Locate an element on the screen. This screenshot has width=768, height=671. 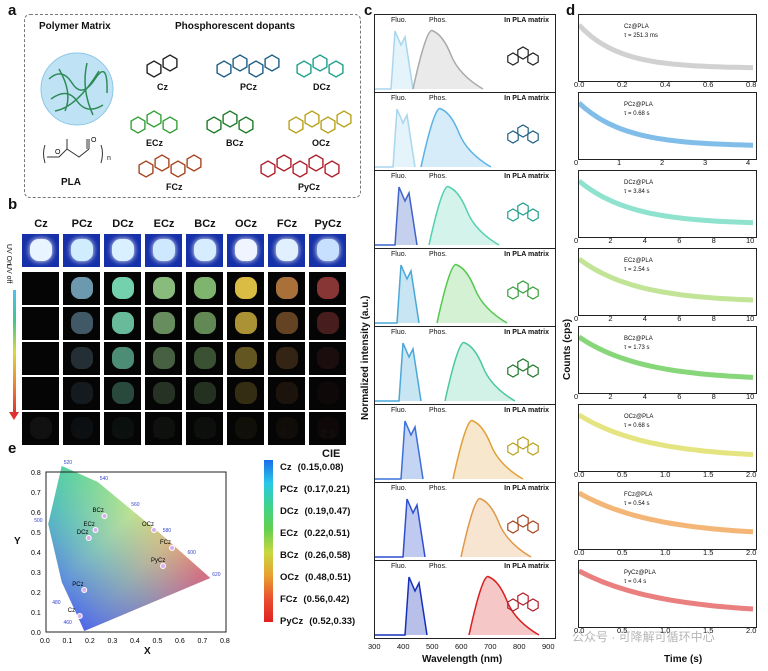
decay-box: PyCz@PLA τ = 0.4 s is located at coordinates (667, 594).